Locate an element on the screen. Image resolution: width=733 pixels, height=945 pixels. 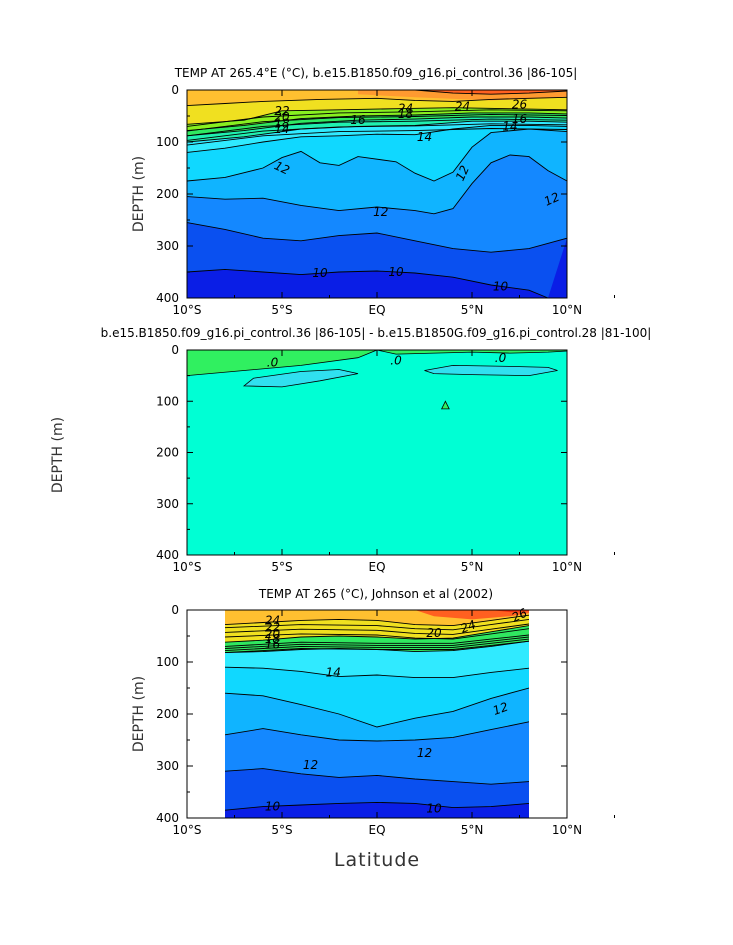
difference-background is located at coordinates (377, 452).